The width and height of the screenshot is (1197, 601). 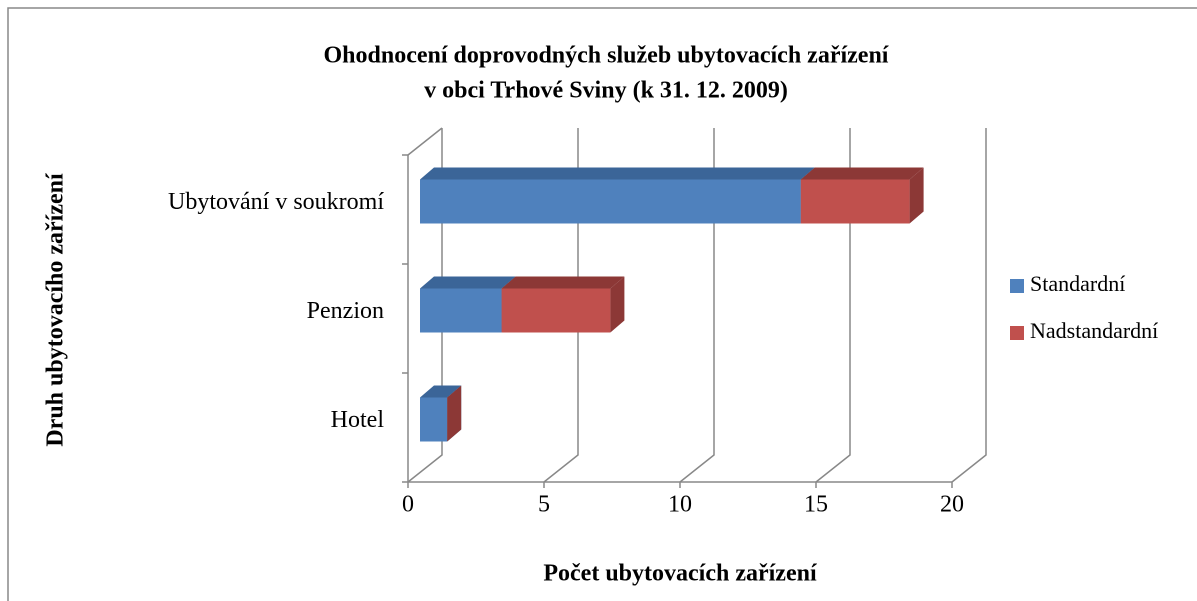 I want to click on y-tick-label: Penzion, so click(x=345, y=311).